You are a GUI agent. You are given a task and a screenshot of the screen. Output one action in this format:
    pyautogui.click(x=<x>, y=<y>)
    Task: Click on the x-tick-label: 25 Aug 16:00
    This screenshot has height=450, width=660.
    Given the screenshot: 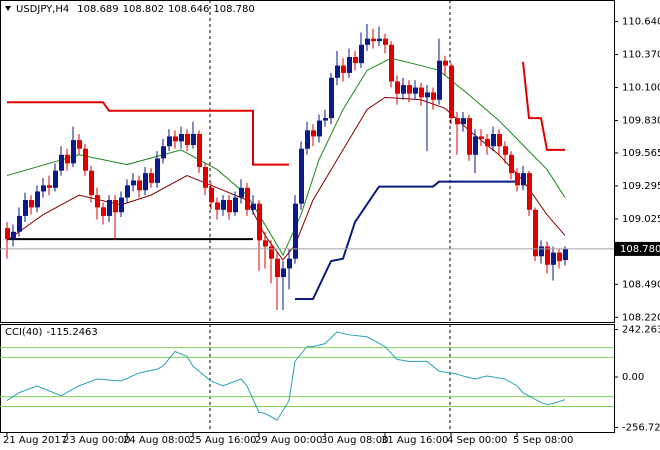 What is the action you would take?
    pyautogui.click(x=222, y=440)
    